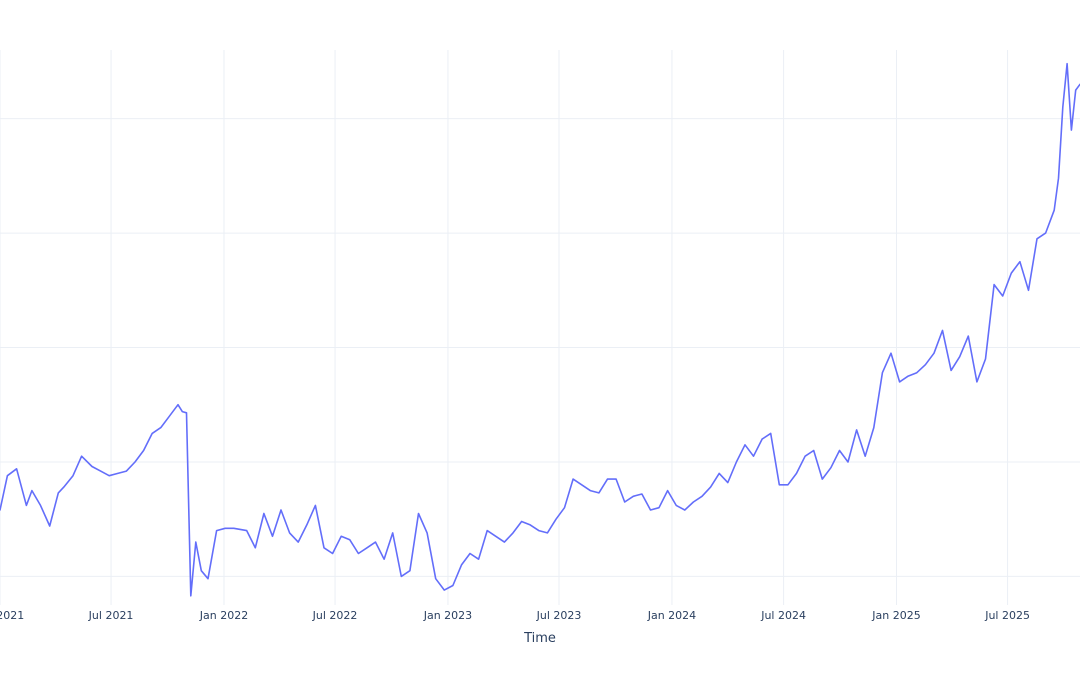 This screenshot has width=1080, height=675. Describe the element at coordinates (671, 615) in the screenshot. I see `x-tick-label: Jan 2024` at that location.